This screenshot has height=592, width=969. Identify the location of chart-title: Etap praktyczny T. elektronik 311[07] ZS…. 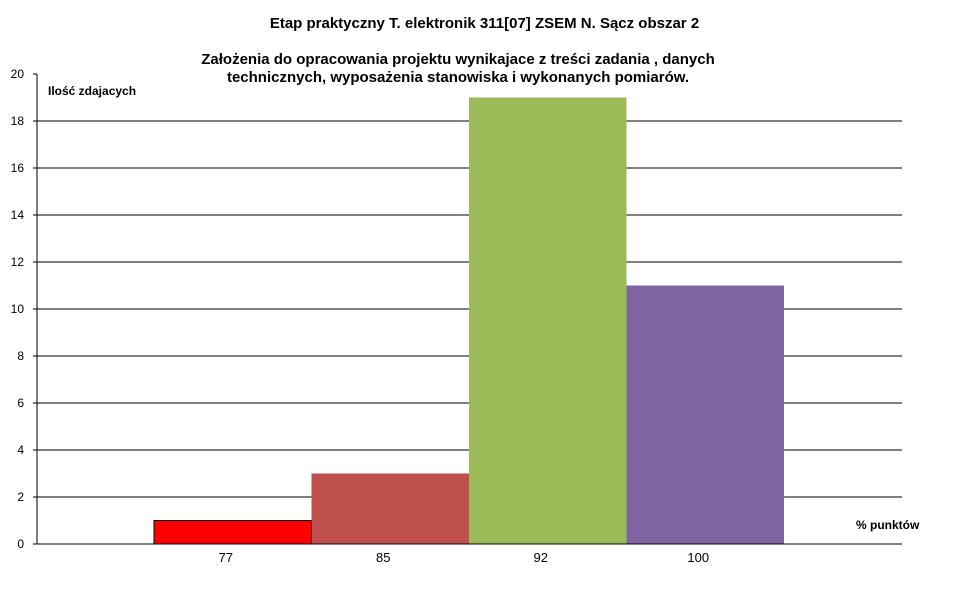
(484, 23).